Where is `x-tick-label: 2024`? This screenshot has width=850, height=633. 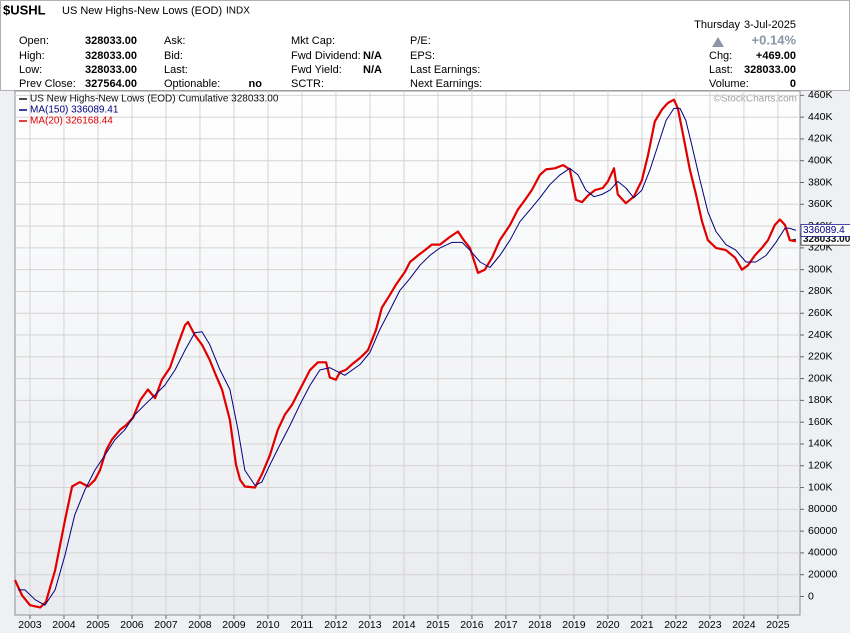
x-tick-label: 2024 is located at coordinates (744, 625).